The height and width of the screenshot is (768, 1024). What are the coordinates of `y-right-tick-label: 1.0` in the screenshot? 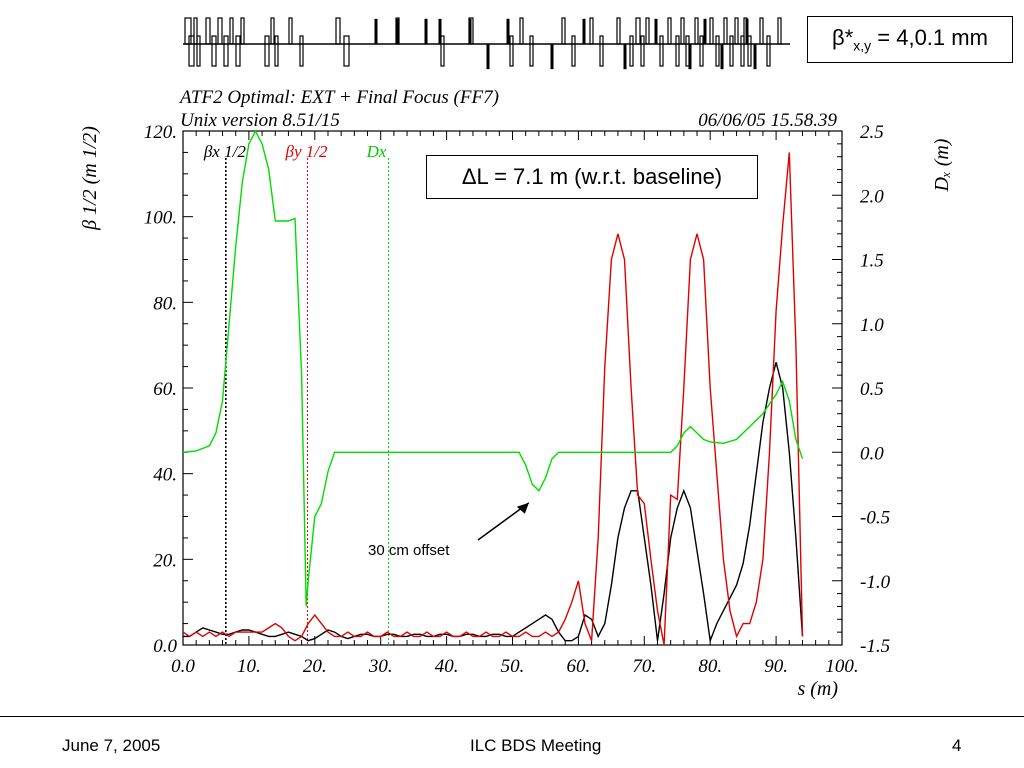 It's located at (872, 325).